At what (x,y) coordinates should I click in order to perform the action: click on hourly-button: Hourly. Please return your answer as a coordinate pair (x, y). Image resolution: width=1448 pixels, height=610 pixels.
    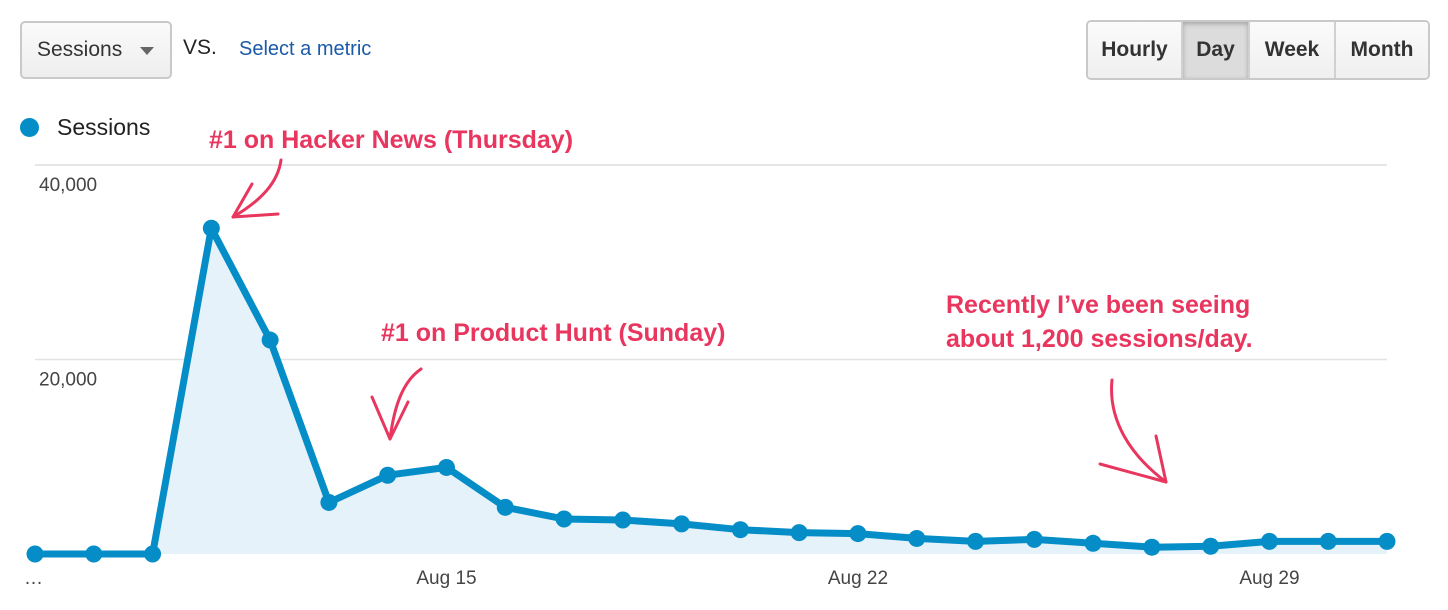
    Looking at the image, I should click on (1135, 50).